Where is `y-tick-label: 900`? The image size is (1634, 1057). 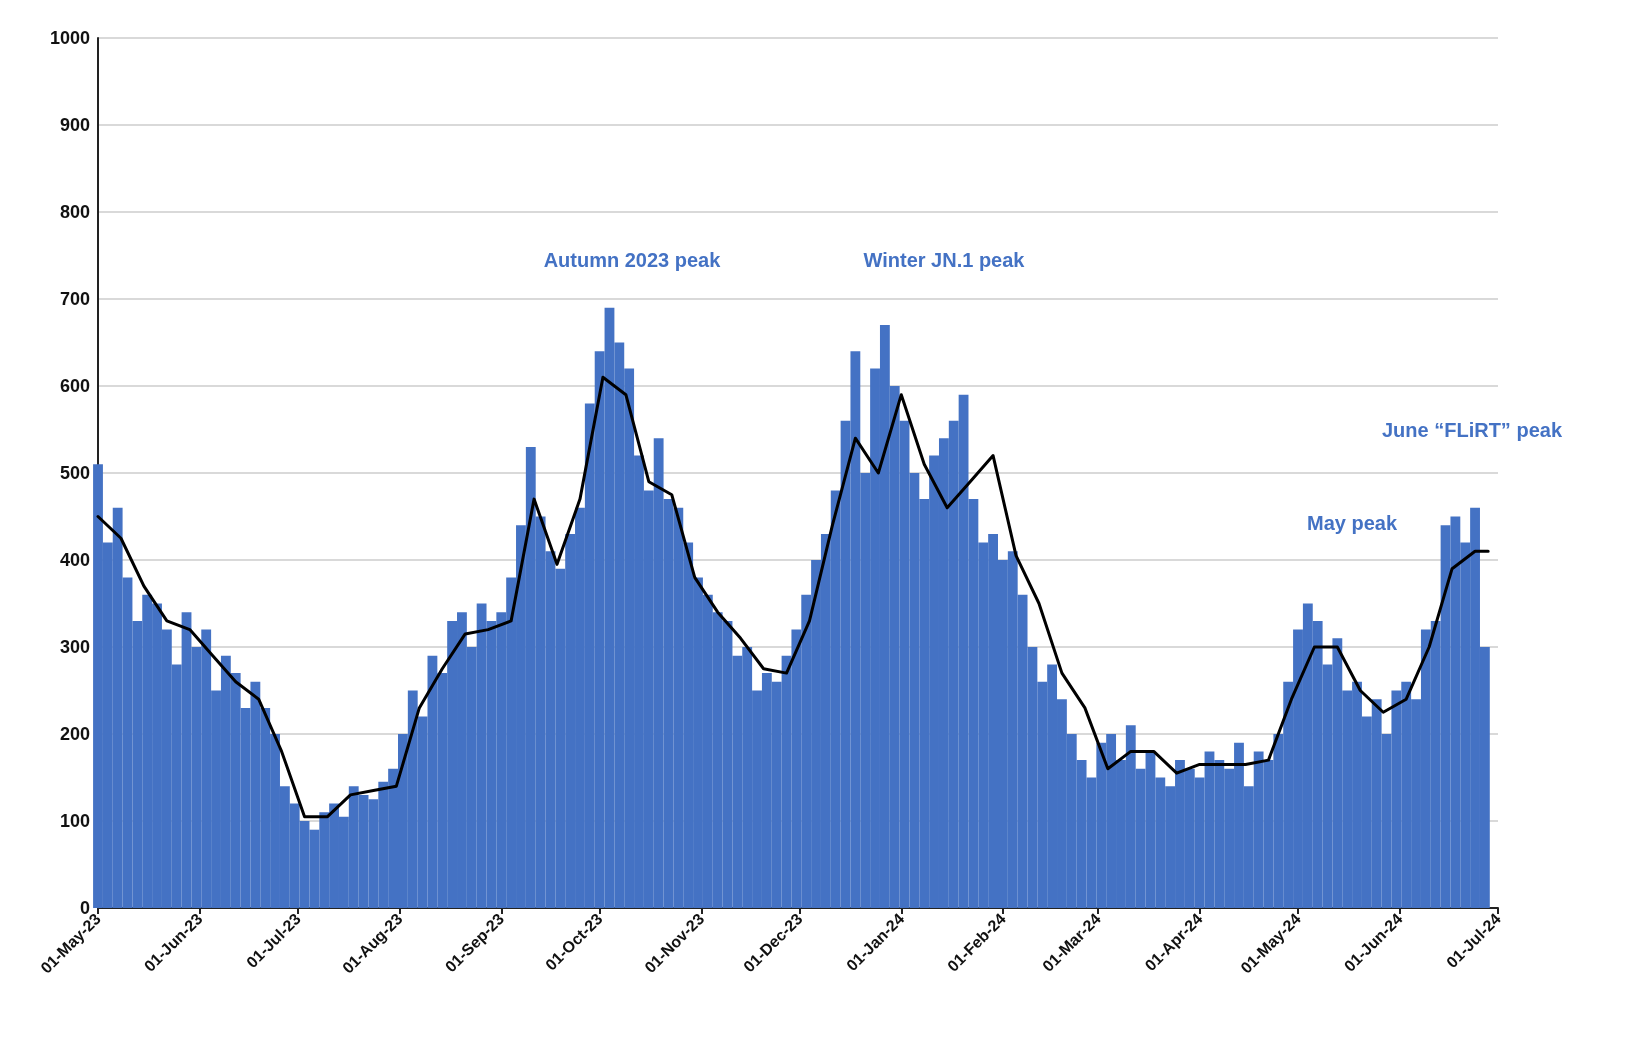
y-tick-label: 900 is located at coordinates (74, 125).